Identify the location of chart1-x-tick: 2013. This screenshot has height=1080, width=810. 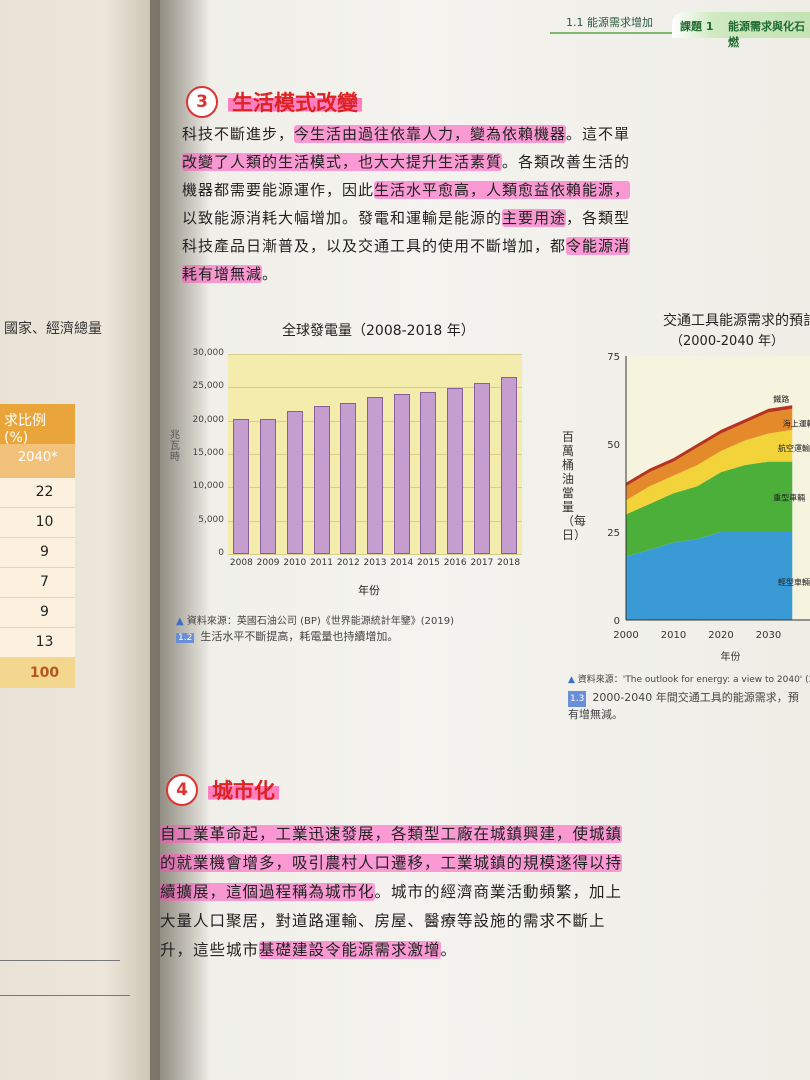
(375, 563).